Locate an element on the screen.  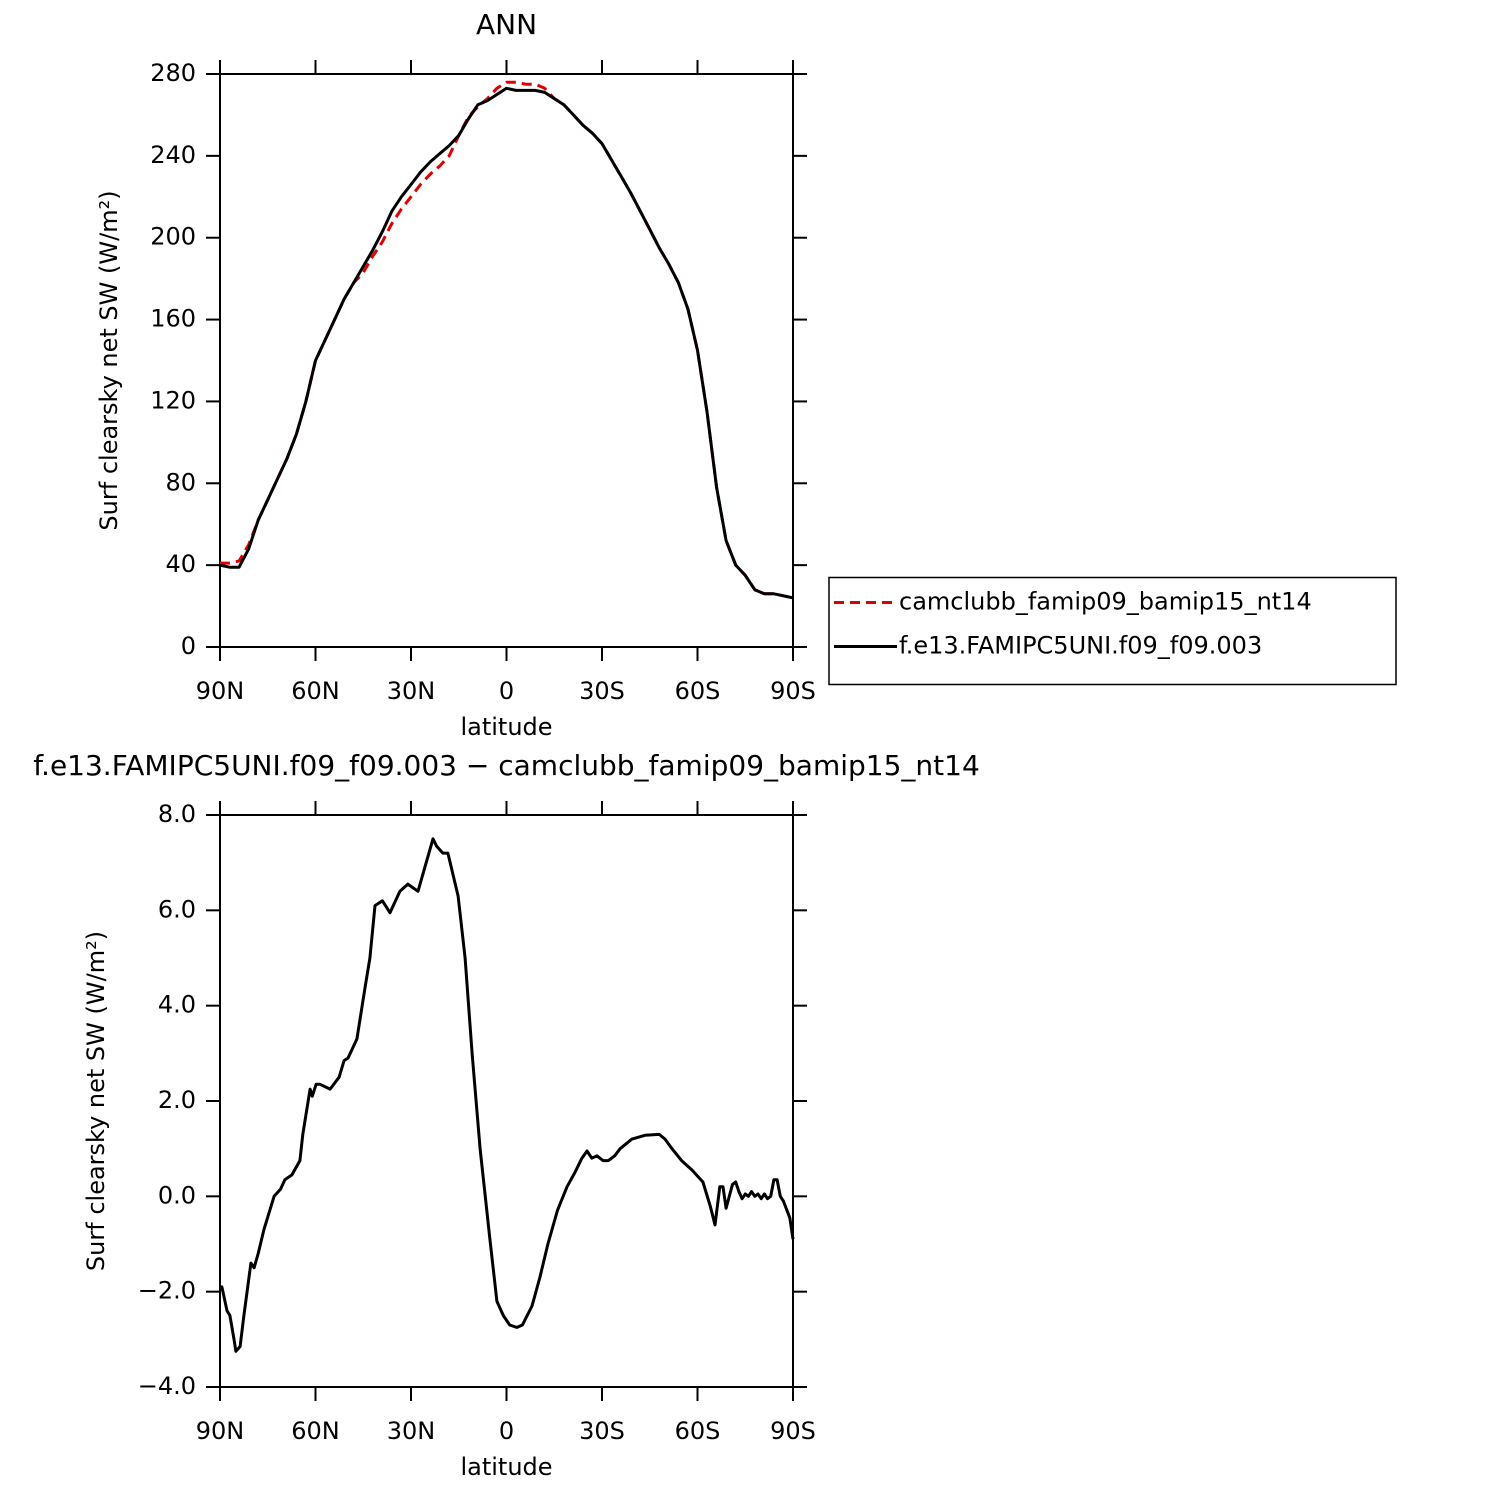
y-tick-label: 200 is located at coordinates (173, 237).